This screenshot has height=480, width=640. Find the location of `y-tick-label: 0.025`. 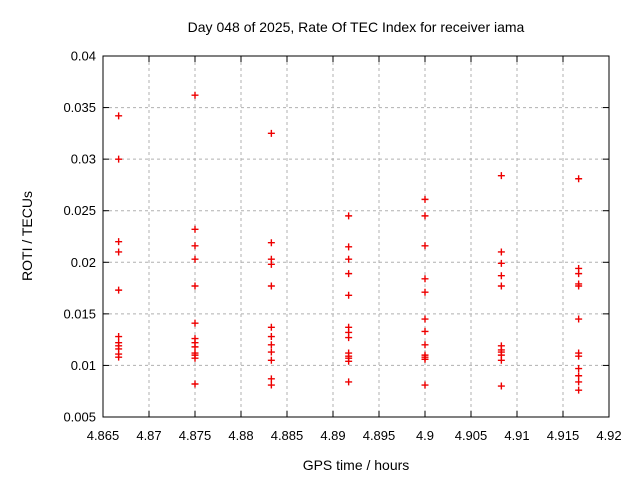

y-tick-label: 0.025 is located at coordinates (79, 210).